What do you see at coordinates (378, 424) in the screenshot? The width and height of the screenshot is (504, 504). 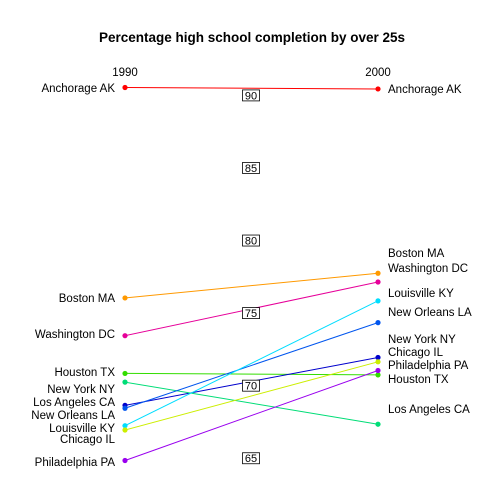 I see `point-2000-los-angeles-ca` at bounding box center [378, 424].